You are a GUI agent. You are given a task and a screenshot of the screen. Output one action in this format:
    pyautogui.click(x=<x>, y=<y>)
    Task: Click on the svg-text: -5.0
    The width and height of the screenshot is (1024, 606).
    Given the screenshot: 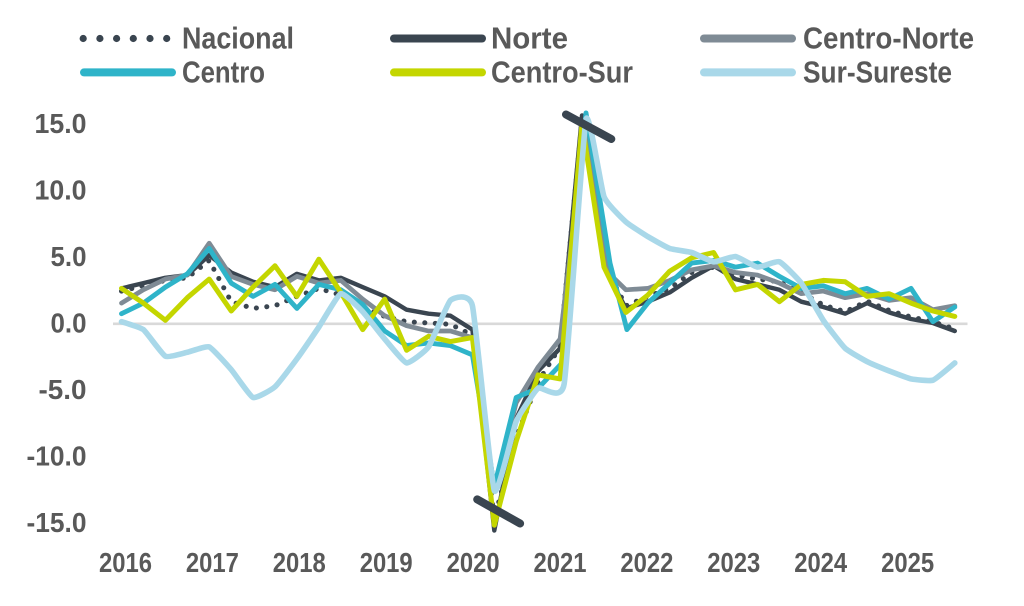 What is the action you would take?
    pyautogui.click(x=63, y=389)
    